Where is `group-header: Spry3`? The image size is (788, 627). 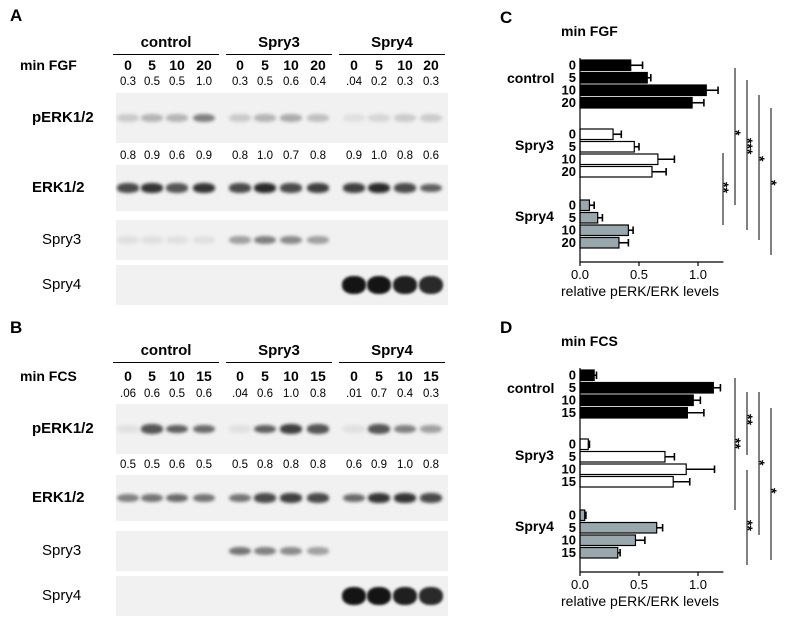
group-header: Spry3 is located at coordinates (279, 42).